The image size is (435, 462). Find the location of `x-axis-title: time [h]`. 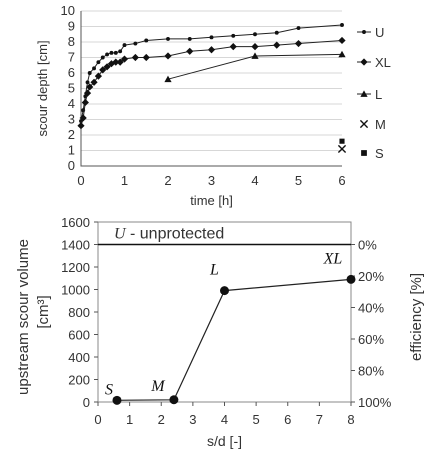

x-axis-title: time [h] is located at coordinates (211, 200).